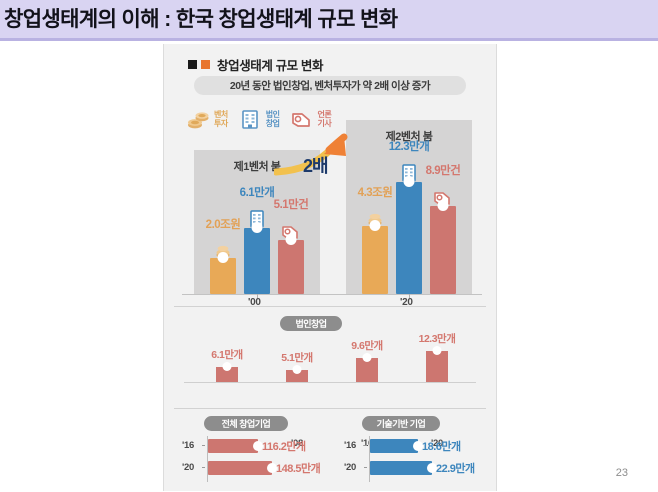 The width and height of the screenshot is (658, 492). Describe the element at coordinates (621, 473) in the screenshot. I see `page-number: 23` at that location.